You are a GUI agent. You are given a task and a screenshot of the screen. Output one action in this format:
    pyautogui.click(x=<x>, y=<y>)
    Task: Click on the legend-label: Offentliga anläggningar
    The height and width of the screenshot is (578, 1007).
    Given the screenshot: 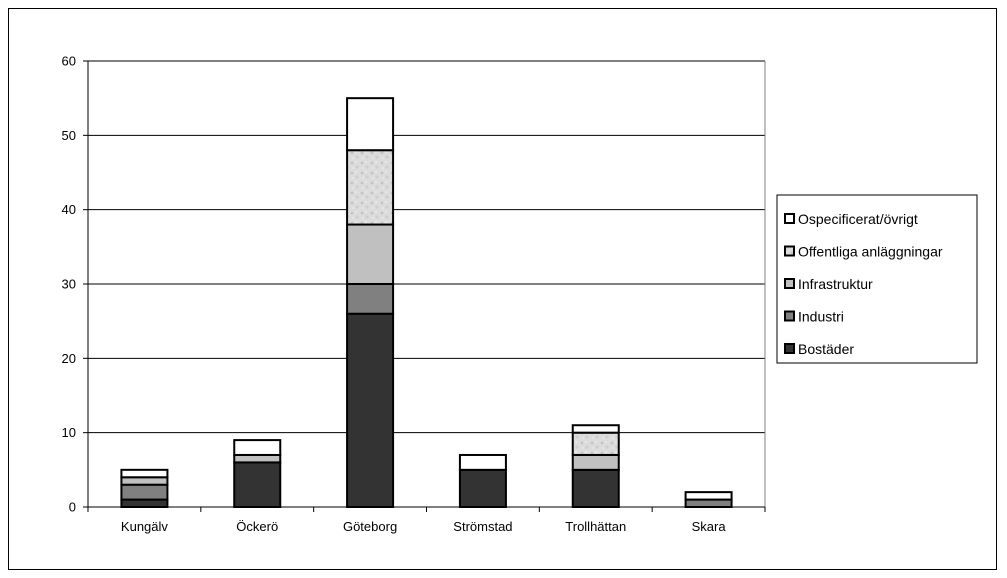 What is the action you would take?
    pyautogui.click(x=870, y=252)
    